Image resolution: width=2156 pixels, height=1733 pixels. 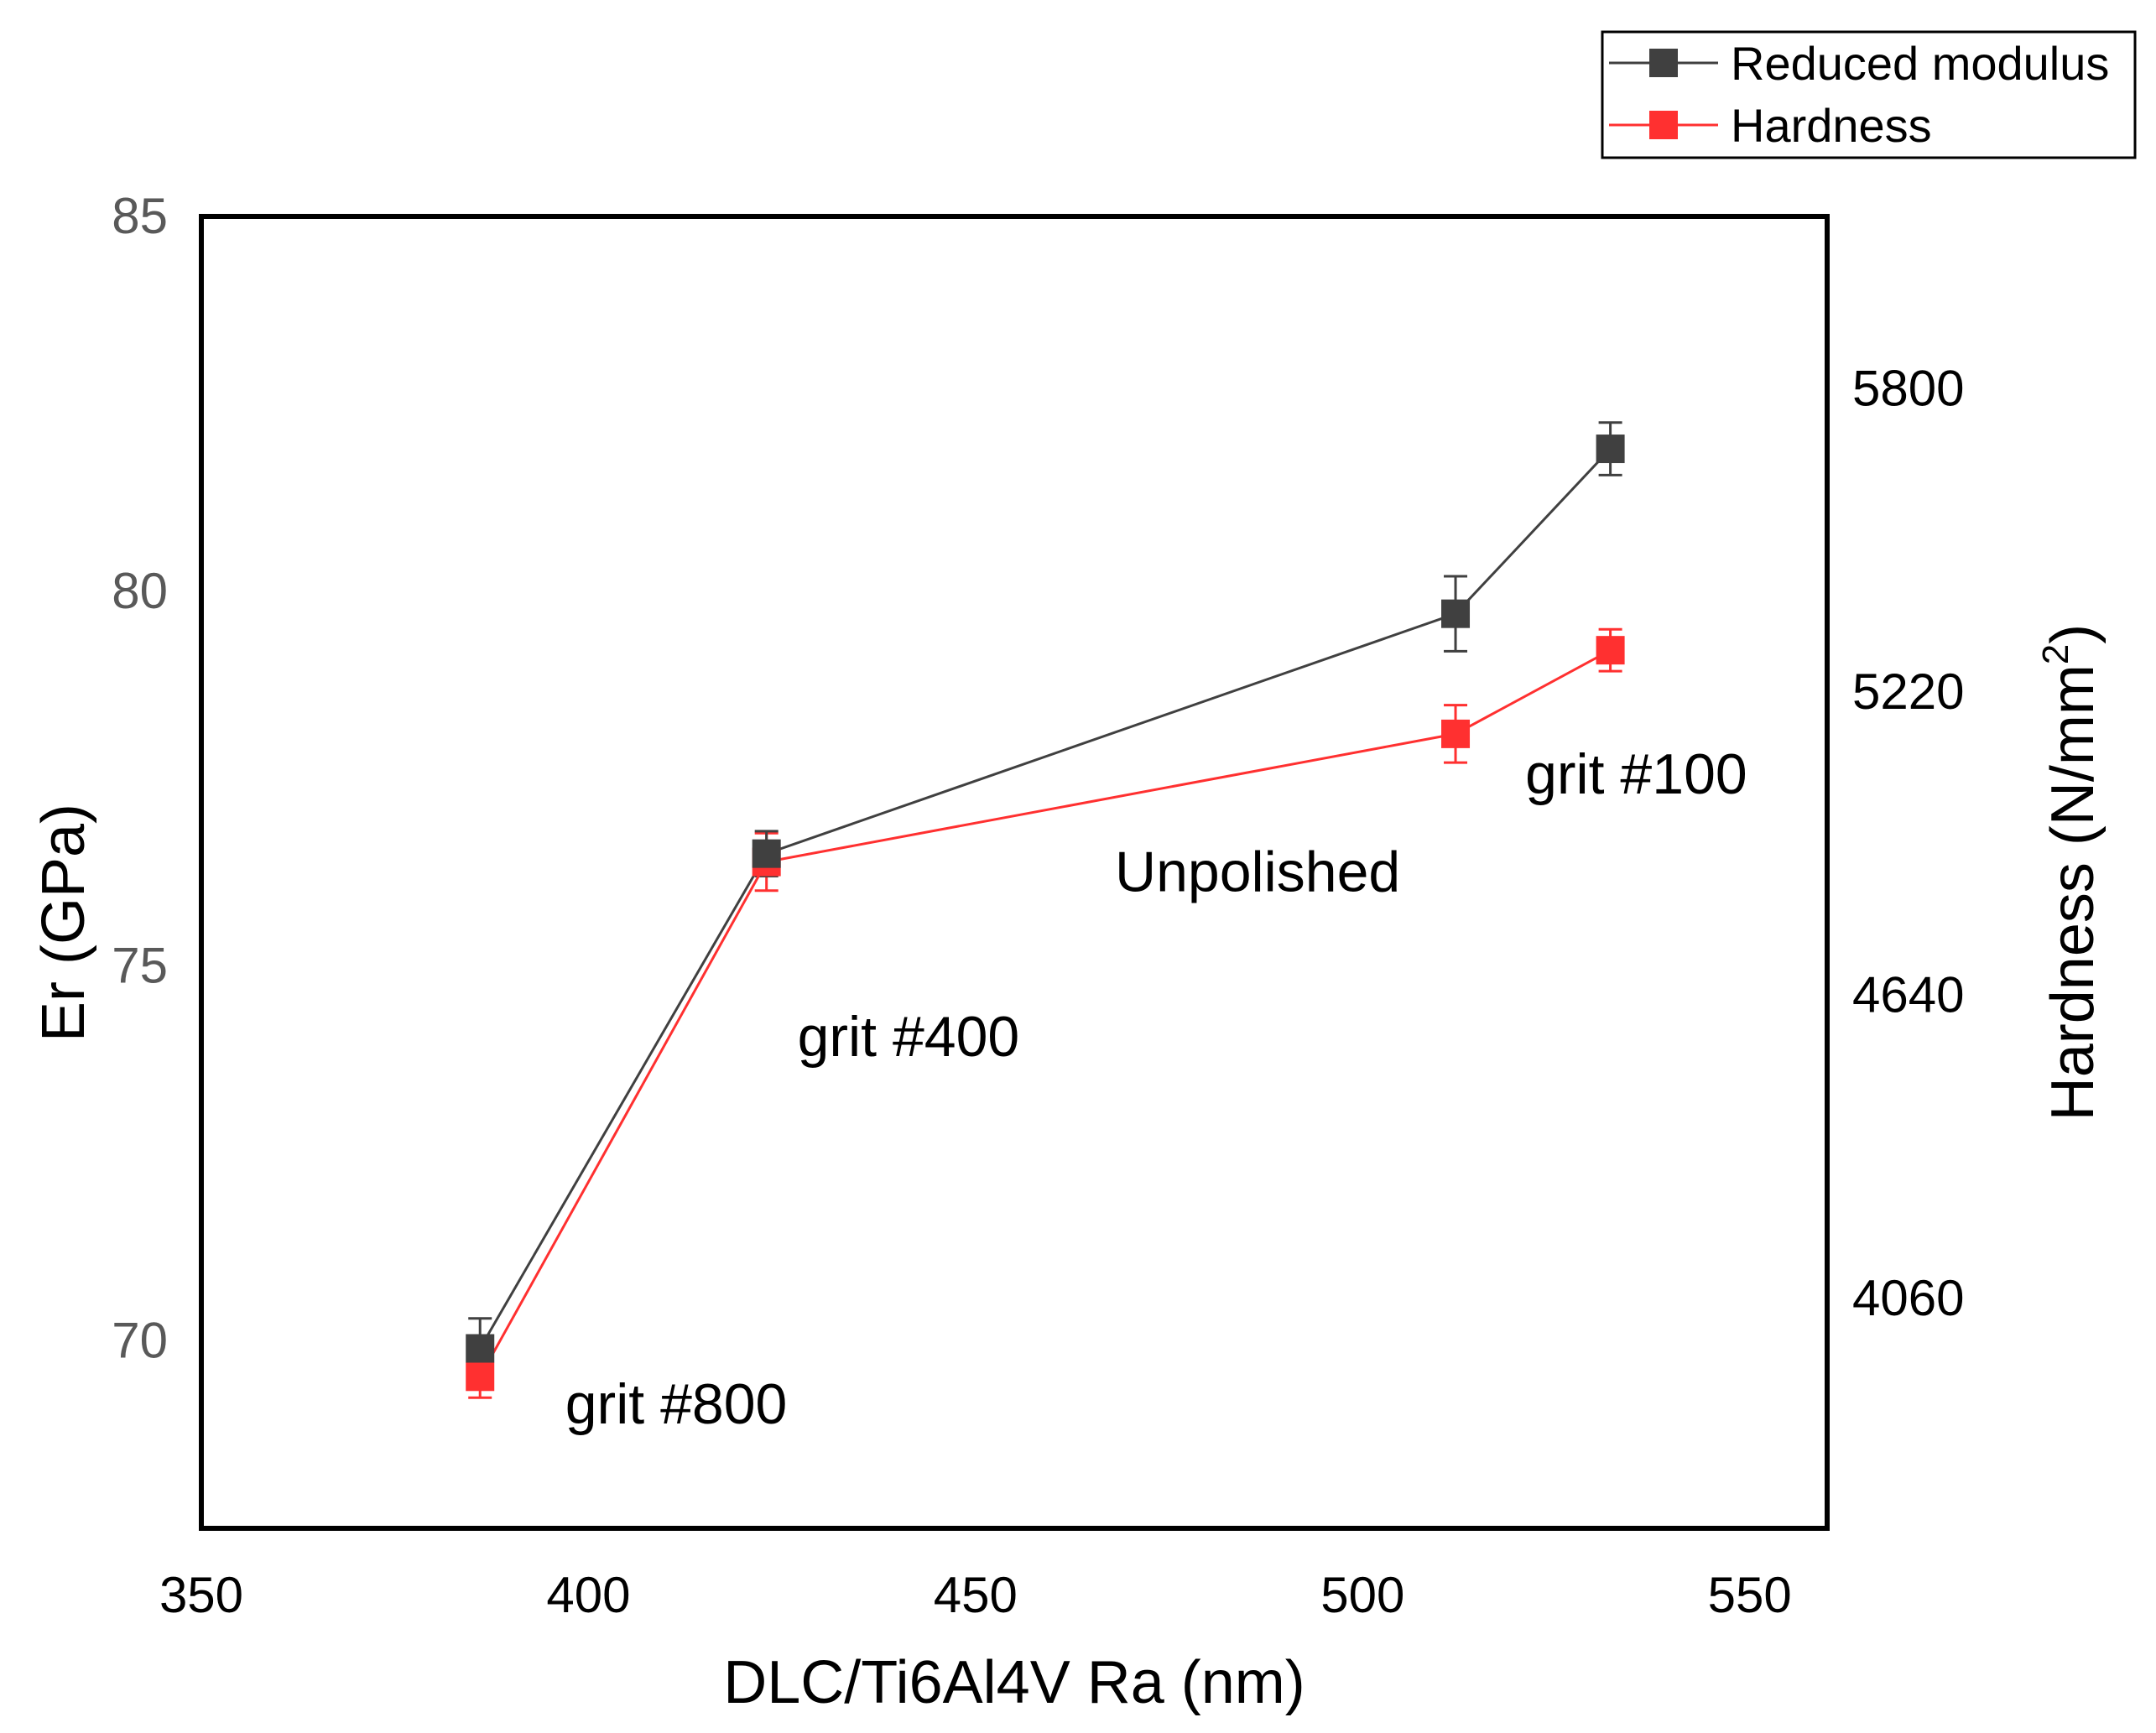 I want to click on annotation: Unpolished, so click(x=1257, y=871).